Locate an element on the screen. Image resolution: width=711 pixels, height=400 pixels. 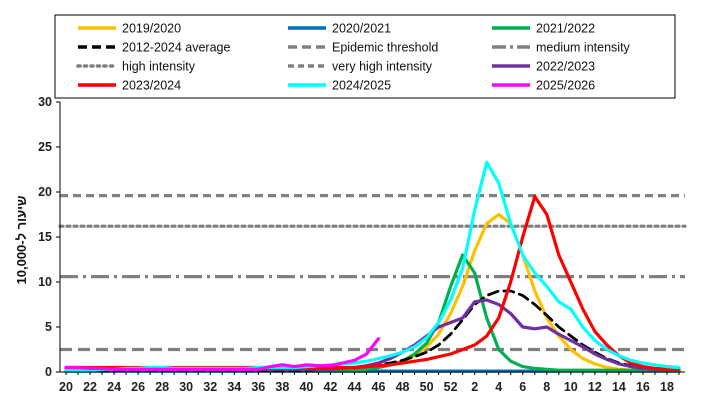
y-tick-label: 25 is located at coordinates (45, 147).